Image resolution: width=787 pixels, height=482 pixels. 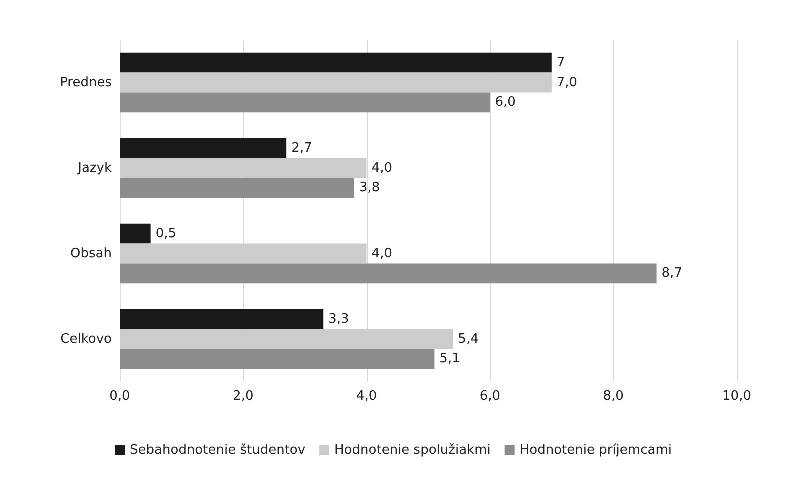 What do you see at coordinates (412, 450) in the screenshot?
I see `legend-label: Hodnotenie spolužiakmi` at bounding box center [412, 450].